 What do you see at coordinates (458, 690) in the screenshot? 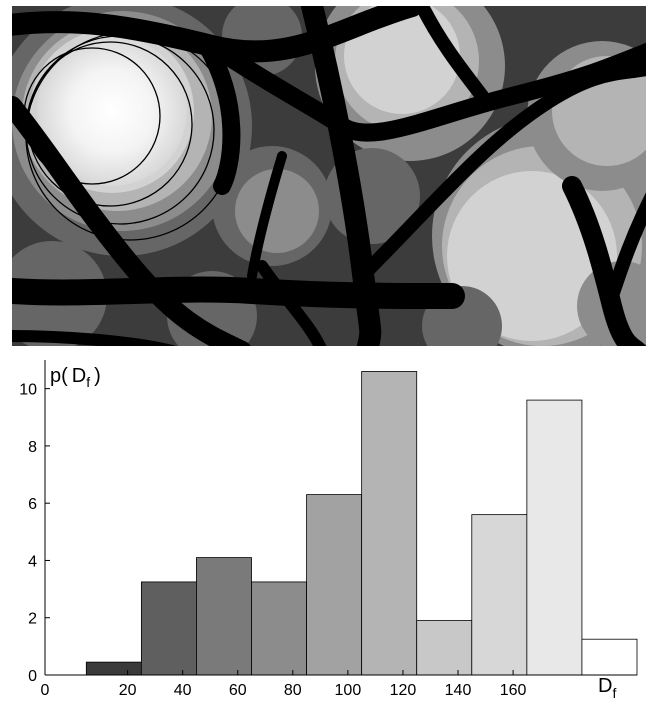
I see `x-tick-label-140: 140` at bounding box center [458, 690].